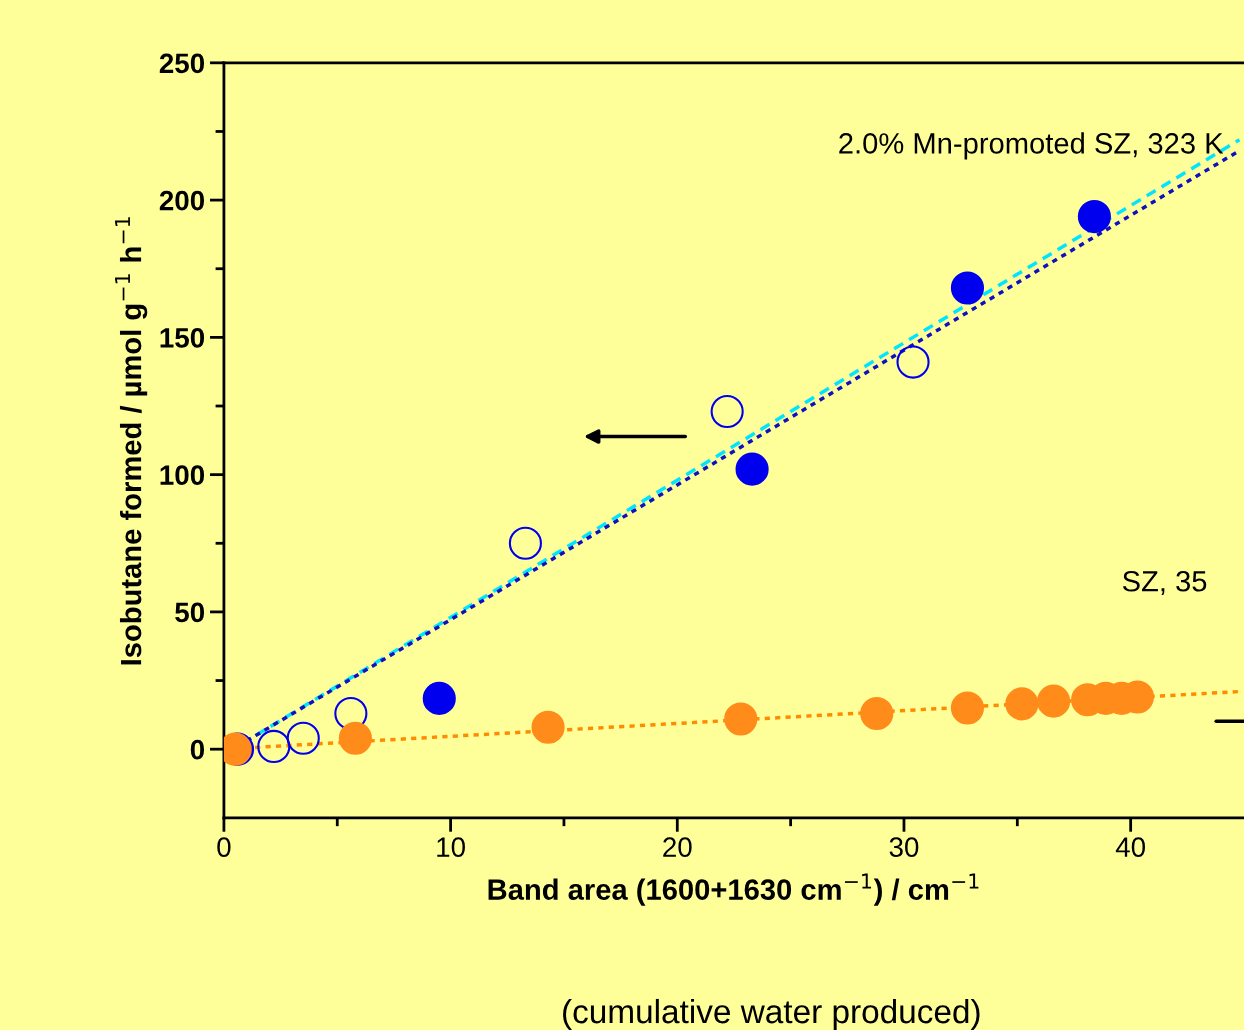 The height and width of the screenshot is (1030, 1244). I want to click on annotation: SZ, 35, so click(1164, 583).